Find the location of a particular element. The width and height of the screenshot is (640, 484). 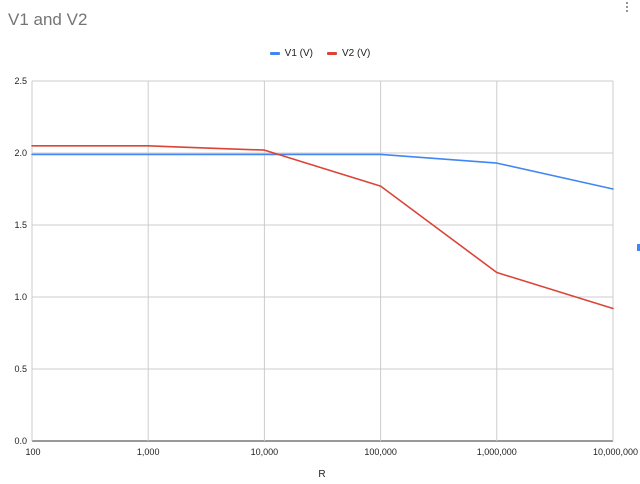

y-tick-label: 1.0 is located at coordinates (20, 297).